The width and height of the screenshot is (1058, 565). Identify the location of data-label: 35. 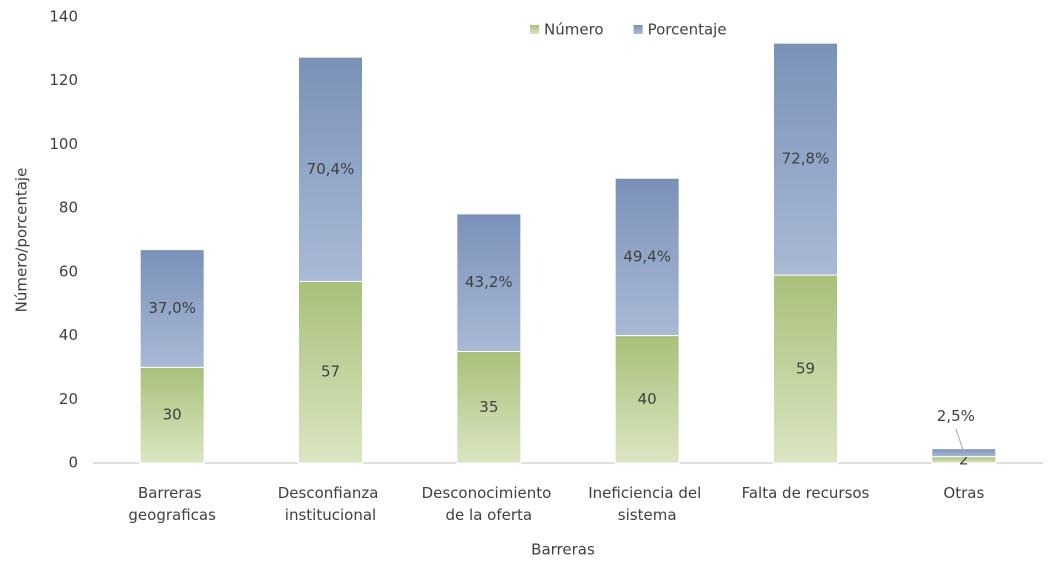
(488, 407).